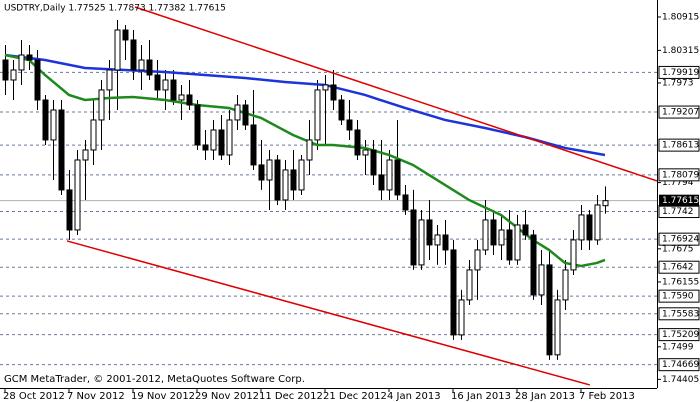 The height and width of the screenshot is (402, 700). I want to click on level-label: 1.7590, so click(678, 297).